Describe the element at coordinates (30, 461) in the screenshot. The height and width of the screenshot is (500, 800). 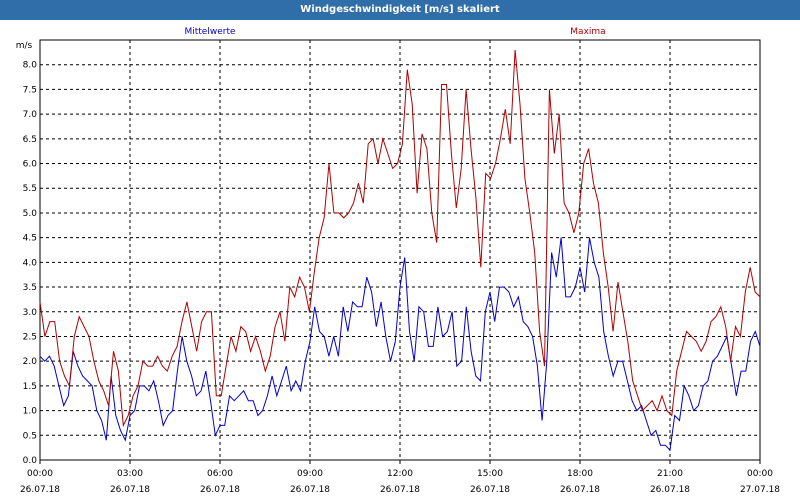
I see `y-tick-label: 0.0` at that location.